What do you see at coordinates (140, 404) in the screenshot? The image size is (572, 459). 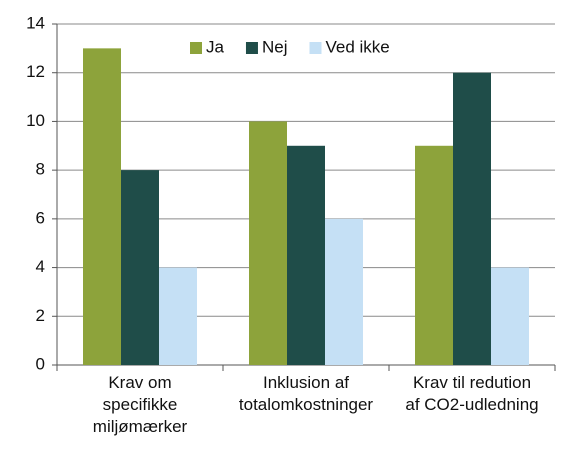 I see `x-tick-label: Krav om specifikke miljømærker` at bounding box center [140, 404].